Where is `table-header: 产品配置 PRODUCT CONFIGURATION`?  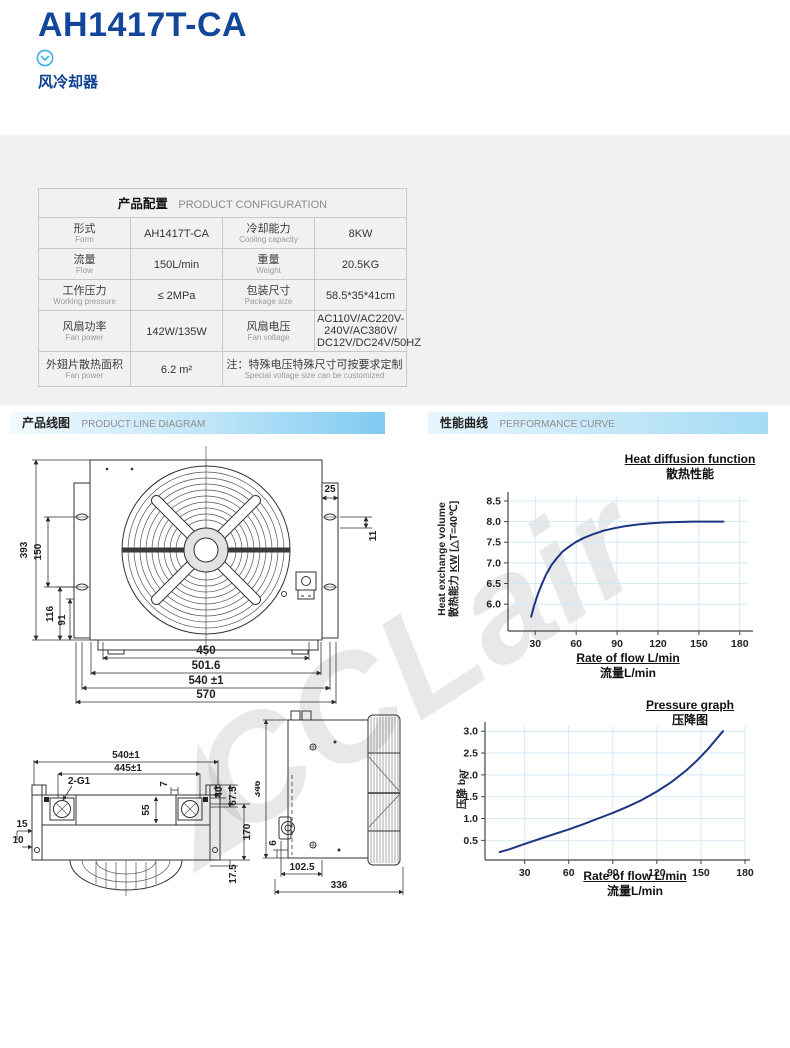
table-header: 产品配置 PRODUCT CONFIGURATION is located at coordinates (222, 203).